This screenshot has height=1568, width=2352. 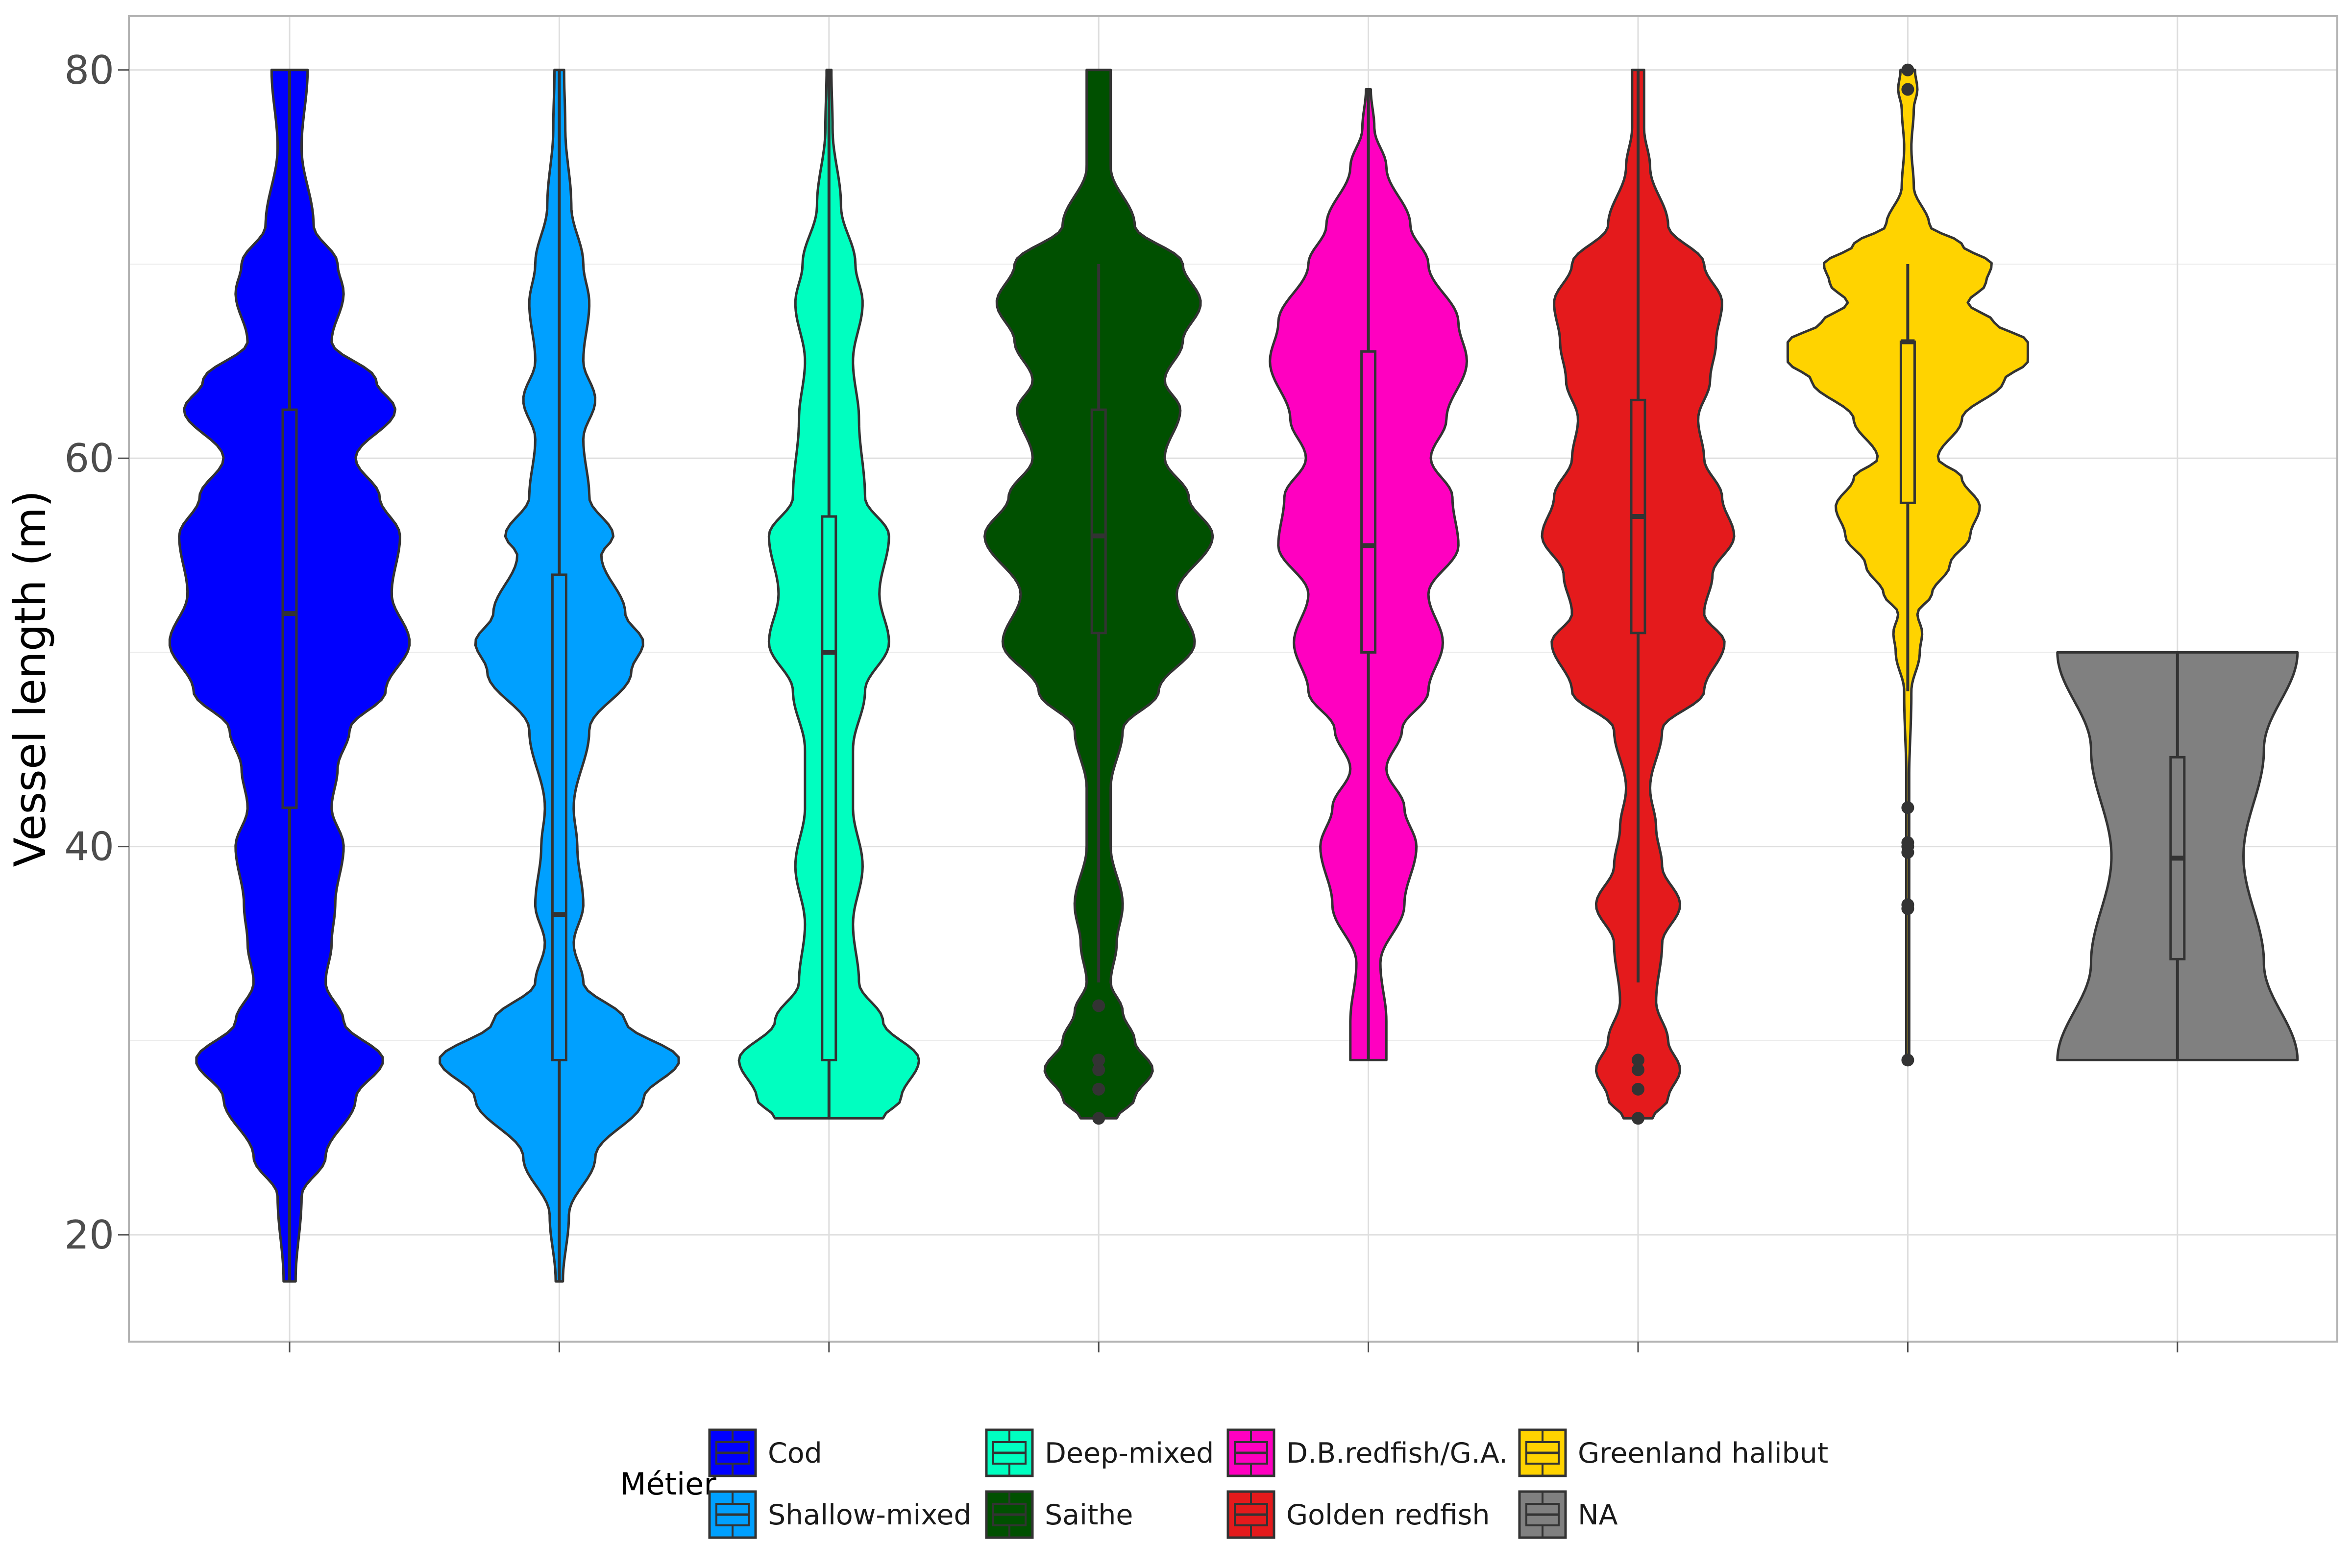 What do you see at coordinates (1397, 1453) in the screenshot?
I see `legend-label: D.B.redfish/G.A.` at bounding box center [1397, 1453].